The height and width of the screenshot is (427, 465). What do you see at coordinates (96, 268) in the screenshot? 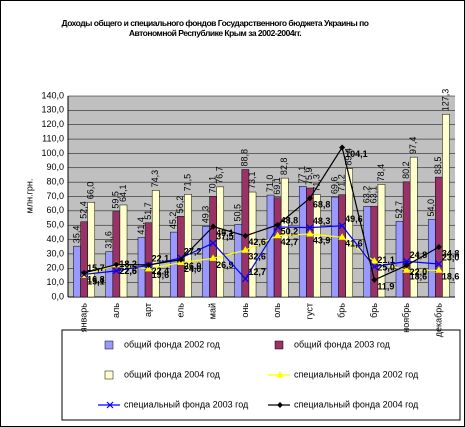
I see `data-label: 15,7` at bounding box center [96, 268].